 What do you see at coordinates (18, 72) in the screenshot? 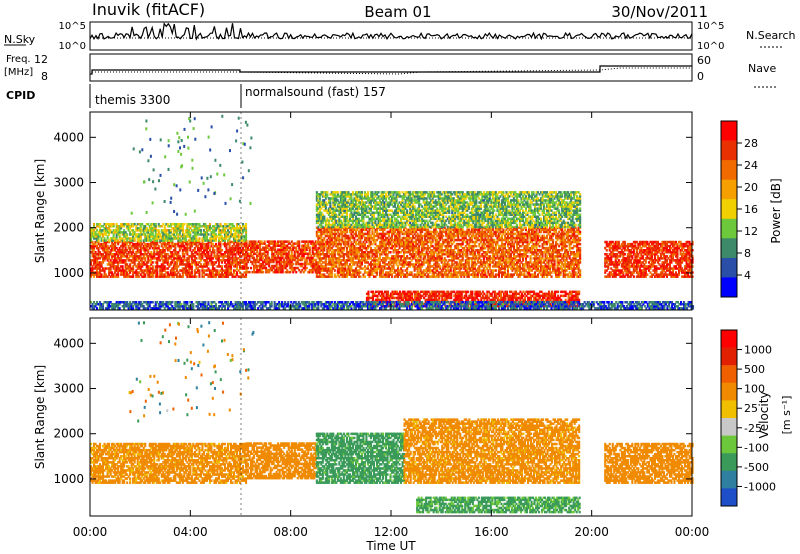
I see `freq-unit-label: [MHz]` at bounding box center [18, 72].